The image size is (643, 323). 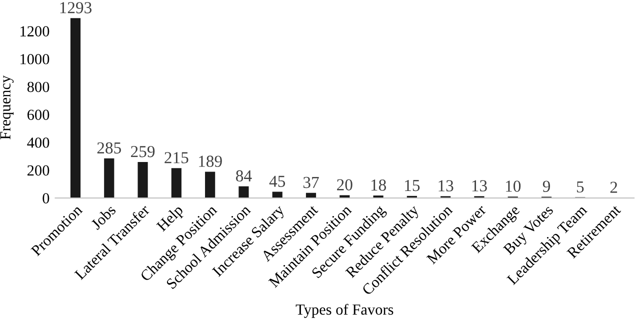 What do you see at coordinates (38, 87) in the screenshot?
I see `y-tick-label: 800` at bounding box center [38, 87].